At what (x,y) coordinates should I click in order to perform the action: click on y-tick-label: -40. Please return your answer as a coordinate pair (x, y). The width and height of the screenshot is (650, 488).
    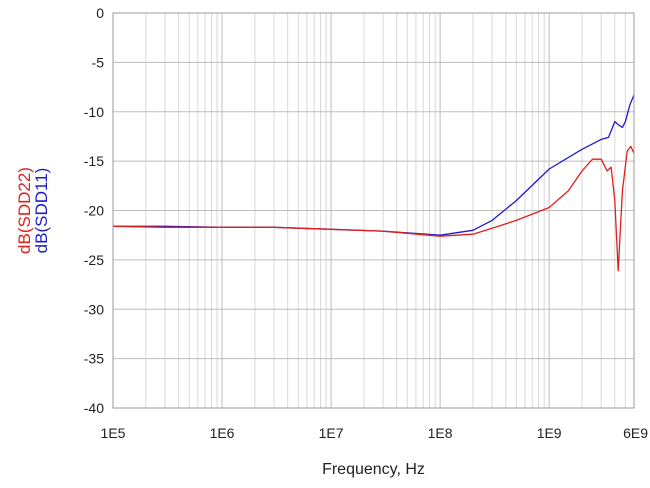
    Looking at the image, I should click on (94, 408).